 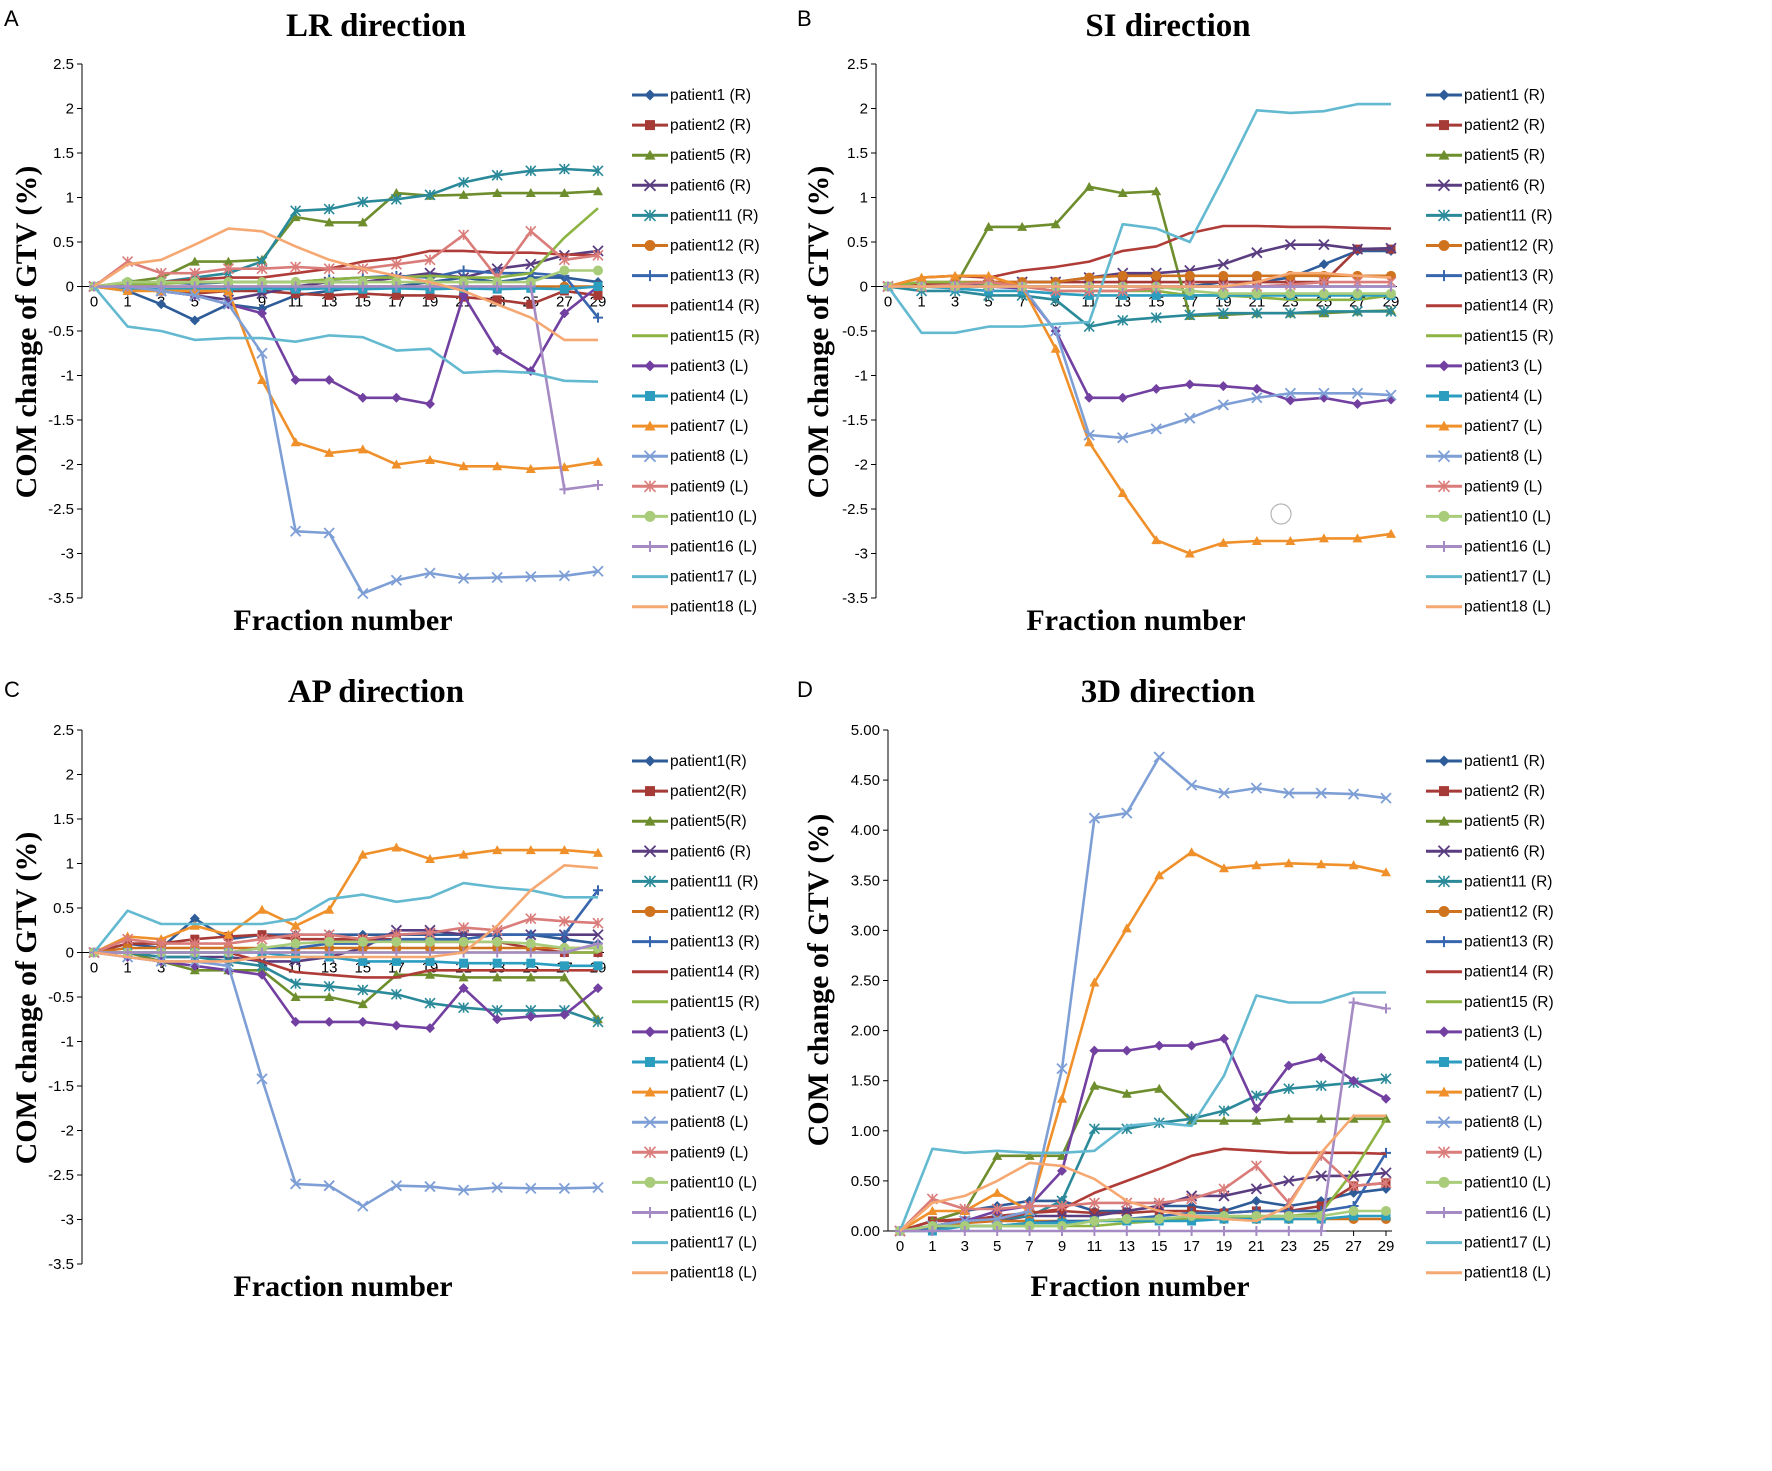 What do you see at coordinates (1485, 95) in the screenshot?
I see `legend-item-patient1: patient1 (R)` at bounding box center [1485, 95].